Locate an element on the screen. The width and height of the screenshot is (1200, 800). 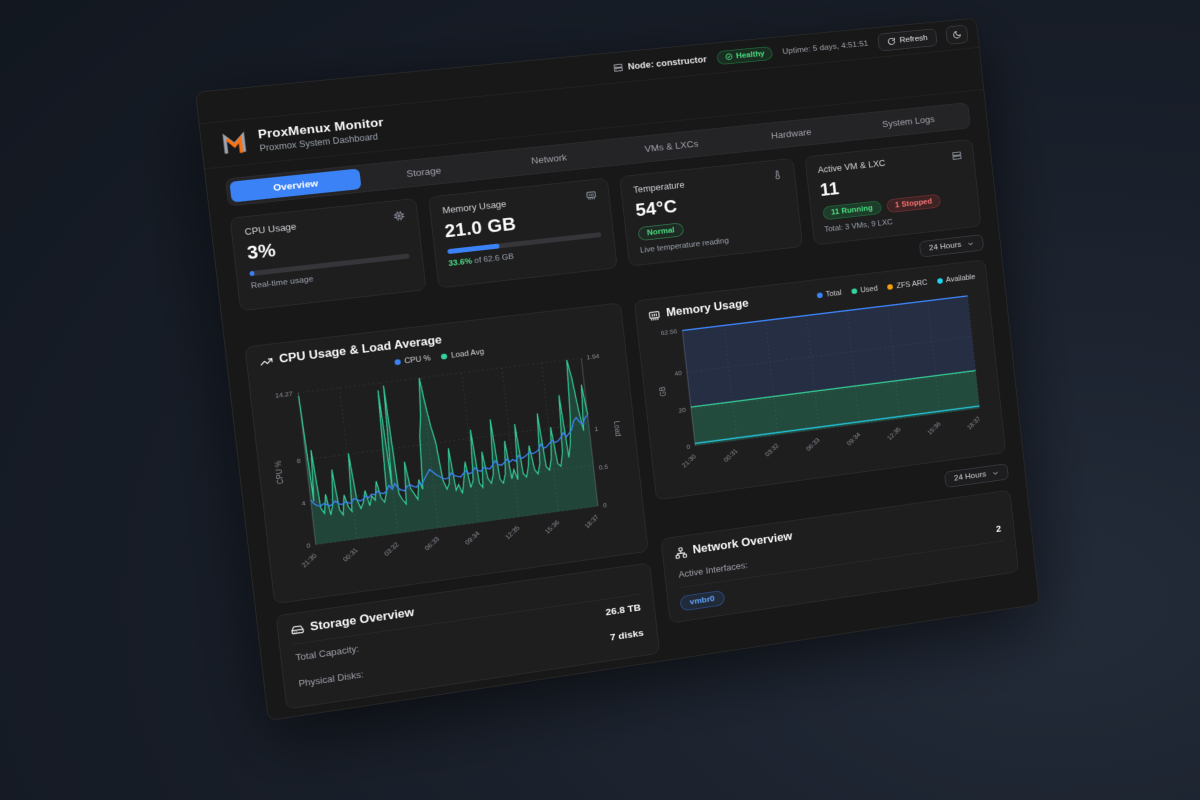
tab-storage: Storage is located at coordinates (423, 172).